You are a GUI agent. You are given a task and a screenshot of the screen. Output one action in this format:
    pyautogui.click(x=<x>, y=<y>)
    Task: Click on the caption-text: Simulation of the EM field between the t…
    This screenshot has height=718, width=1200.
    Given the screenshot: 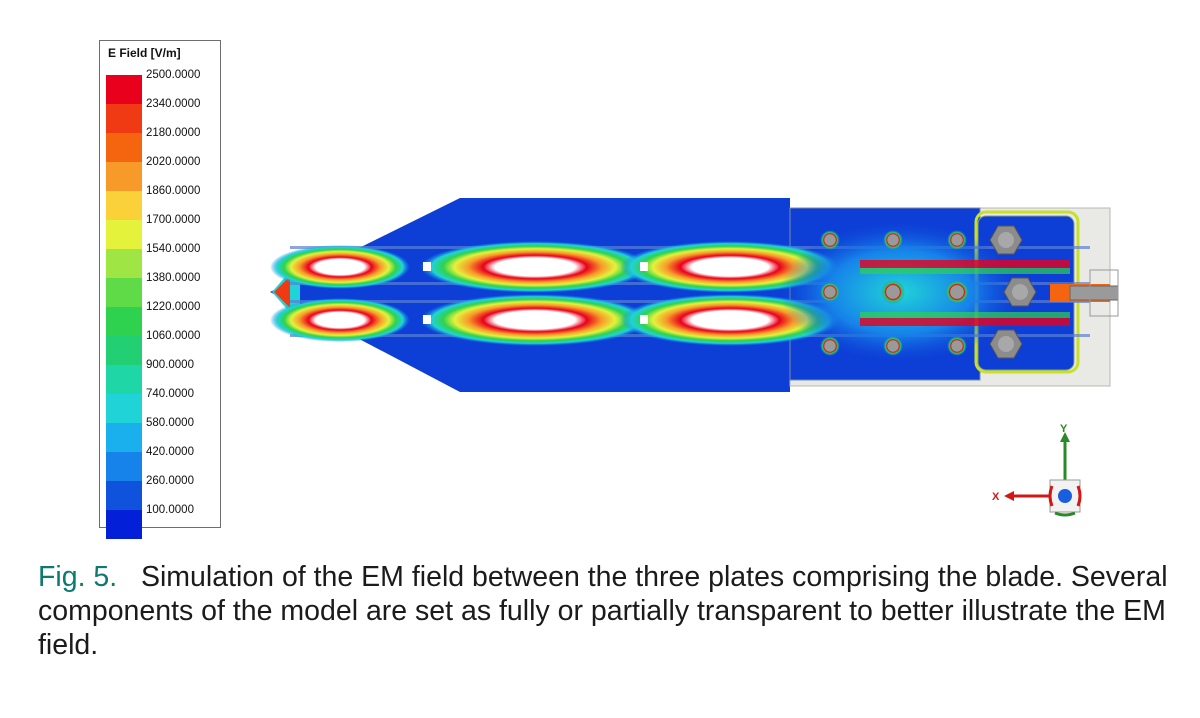 What is the action you would take?
    pyautogui.click(x=603, y=611)
    